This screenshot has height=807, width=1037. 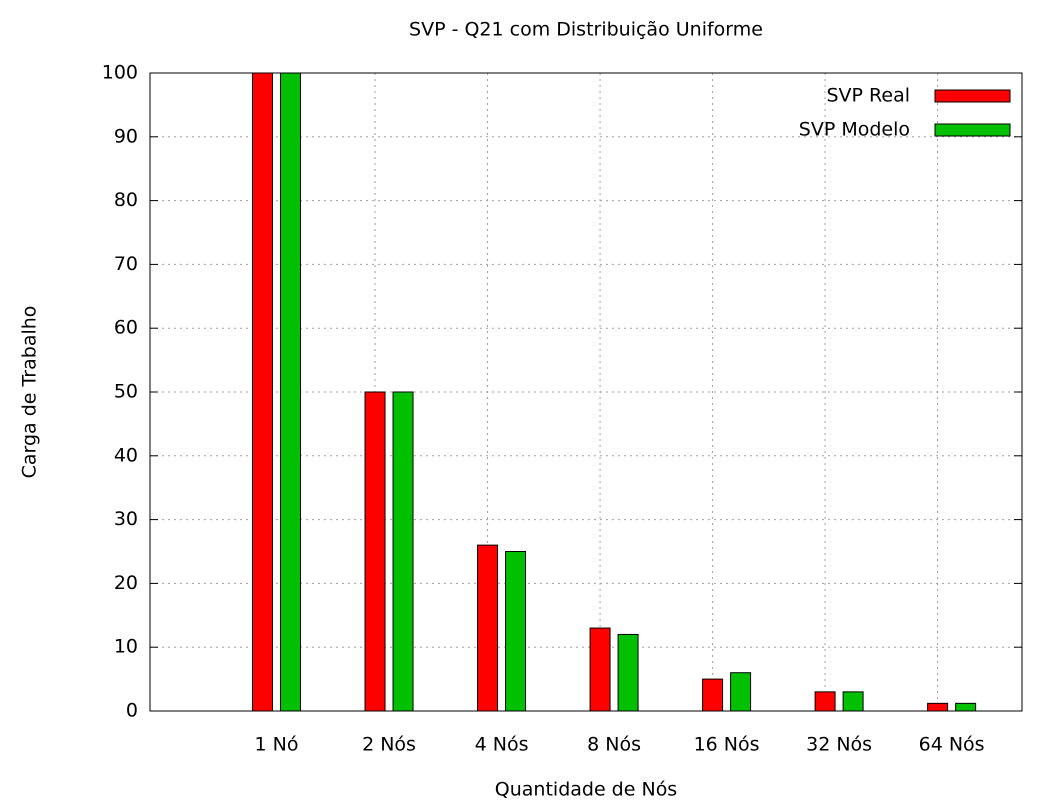 I want to click on y-tick-label: 0, so click(x=132, y=711).